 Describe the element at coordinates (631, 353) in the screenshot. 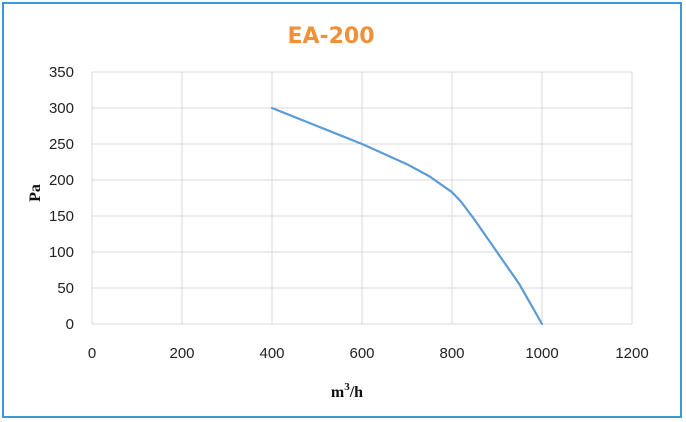

I see `x-tick-label: 1200` at that location.